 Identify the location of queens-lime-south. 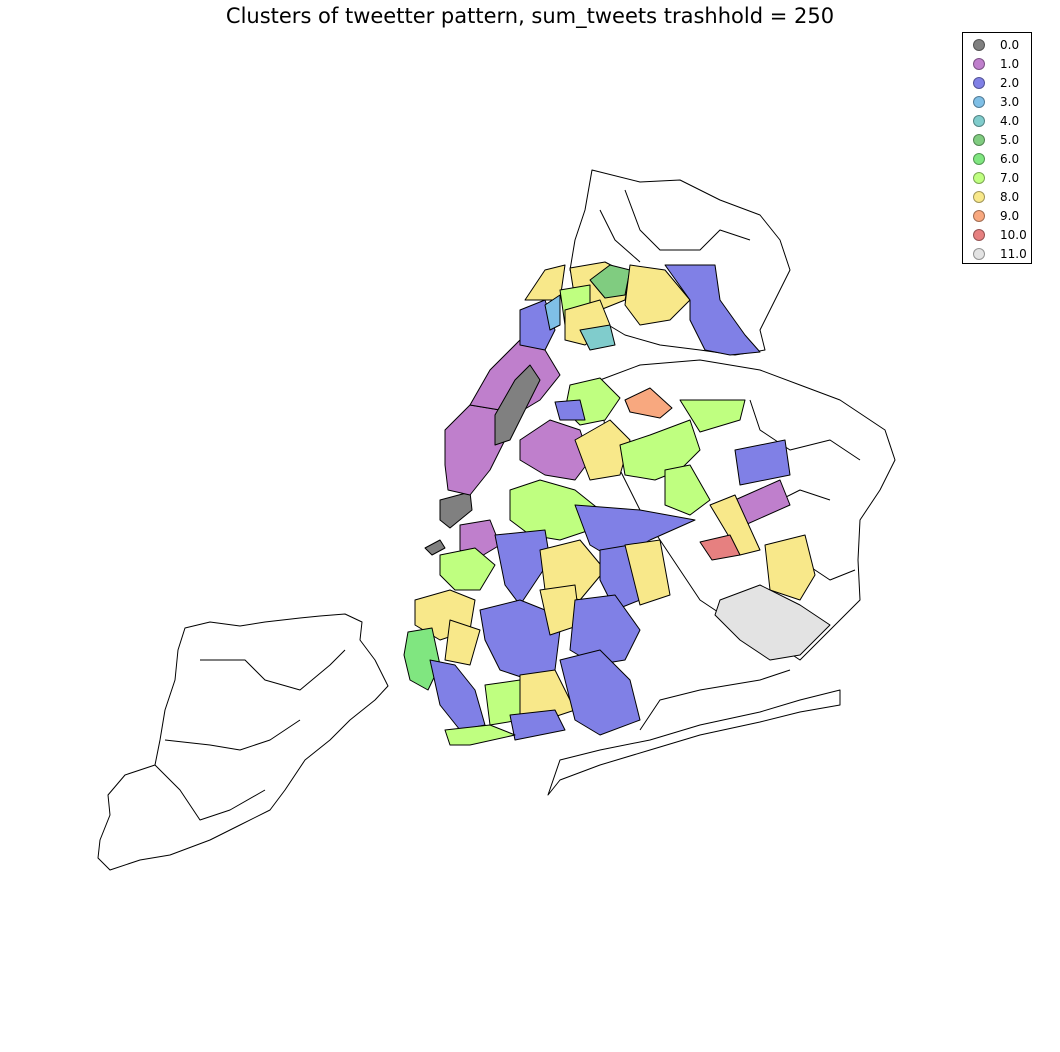
(687, 490).